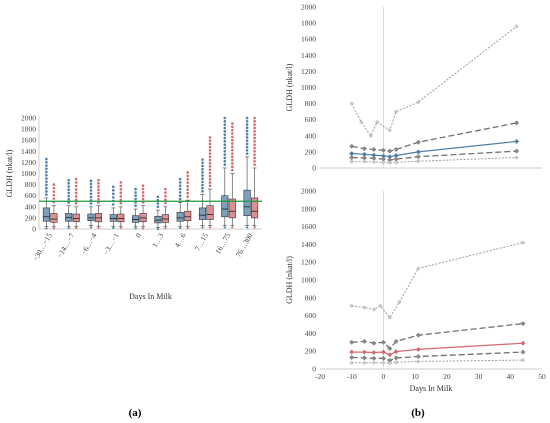  I want to click on x-tick-label: 4…6, so click(179, 240).